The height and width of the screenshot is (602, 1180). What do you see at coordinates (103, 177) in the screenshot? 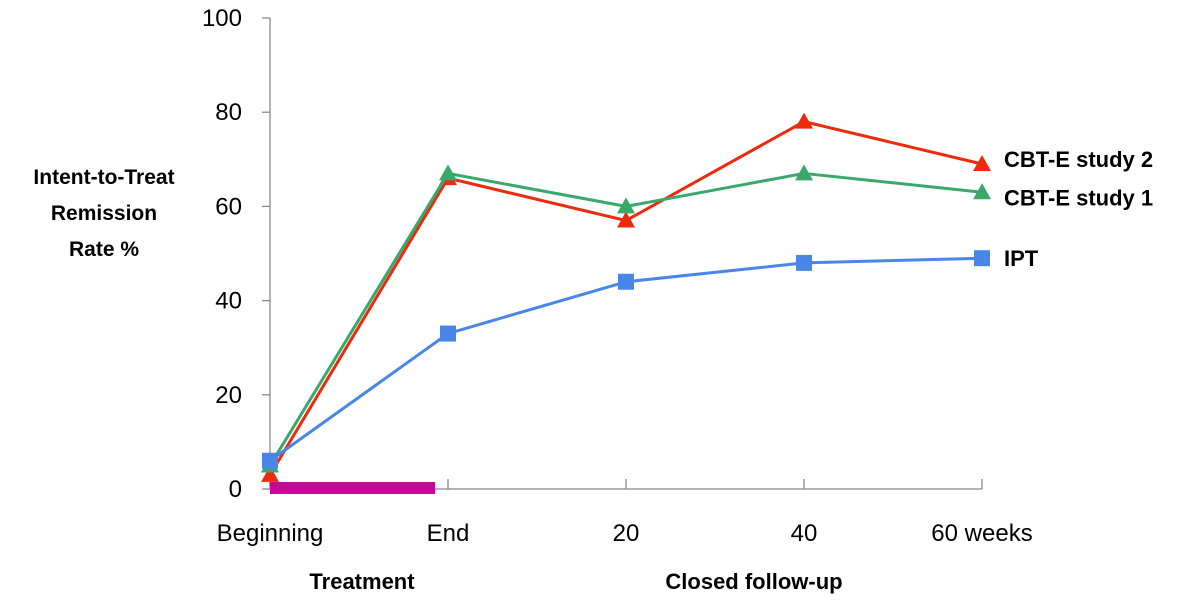
I see `y-axis-label-line-1: Intent-to-Treat` at bounding box center [103, 177].